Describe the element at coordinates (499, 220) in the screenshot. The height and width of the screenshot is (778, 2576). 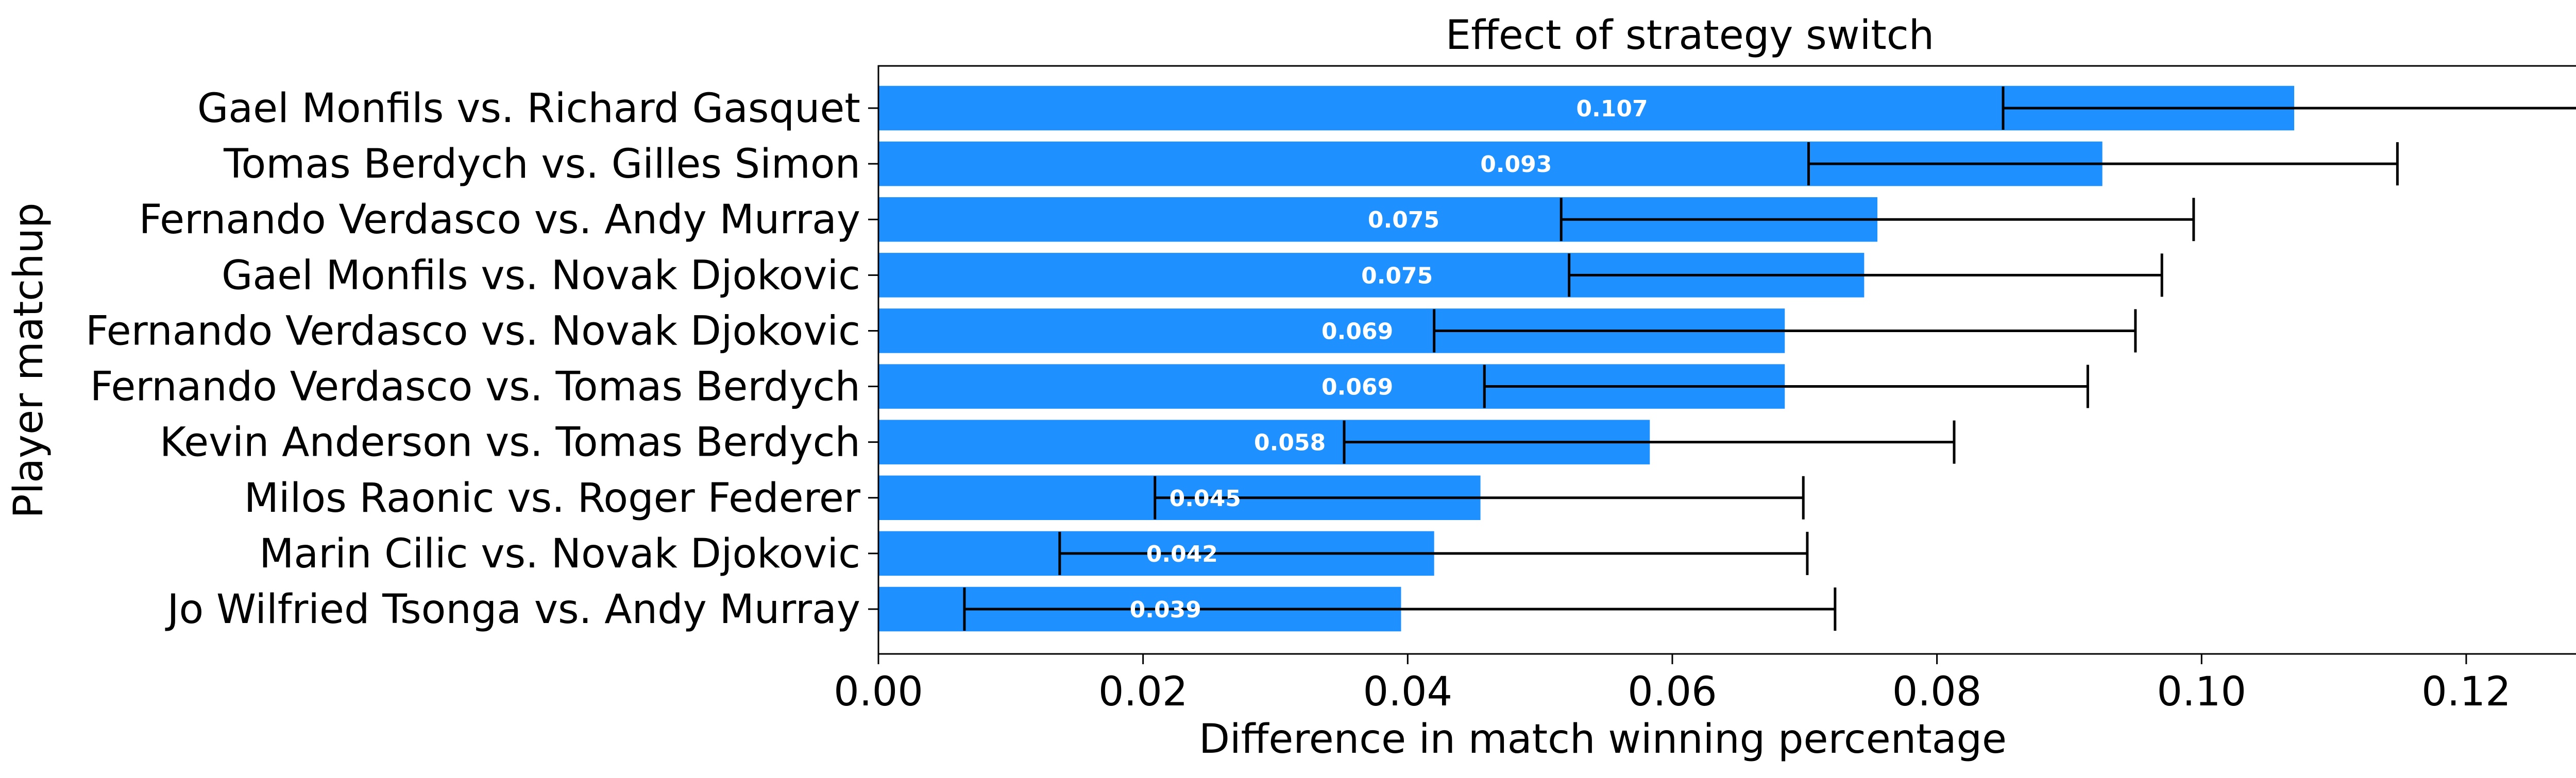
I see `y-tick-label: Fernando Verdasco vs. Andy Murray` at that location.